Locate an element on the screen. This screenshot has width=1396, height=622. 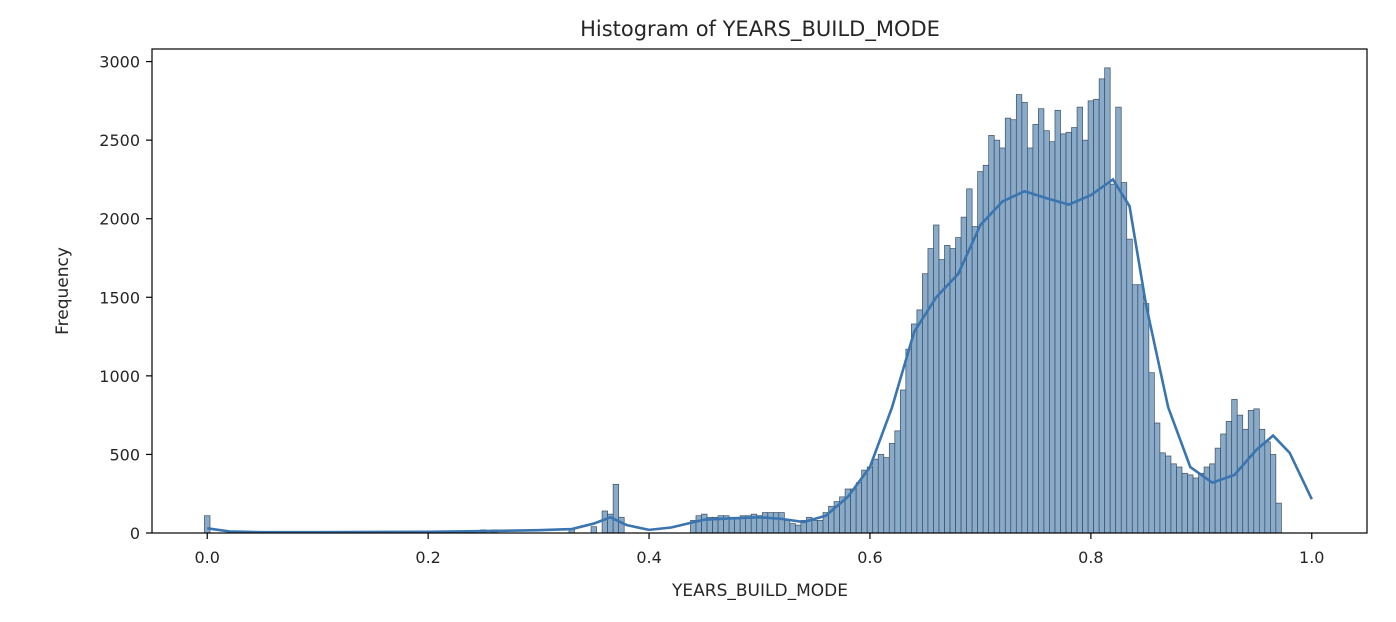
x-axis-label: YEARS_BUILD_MODE is located at coordinates (759, 591).